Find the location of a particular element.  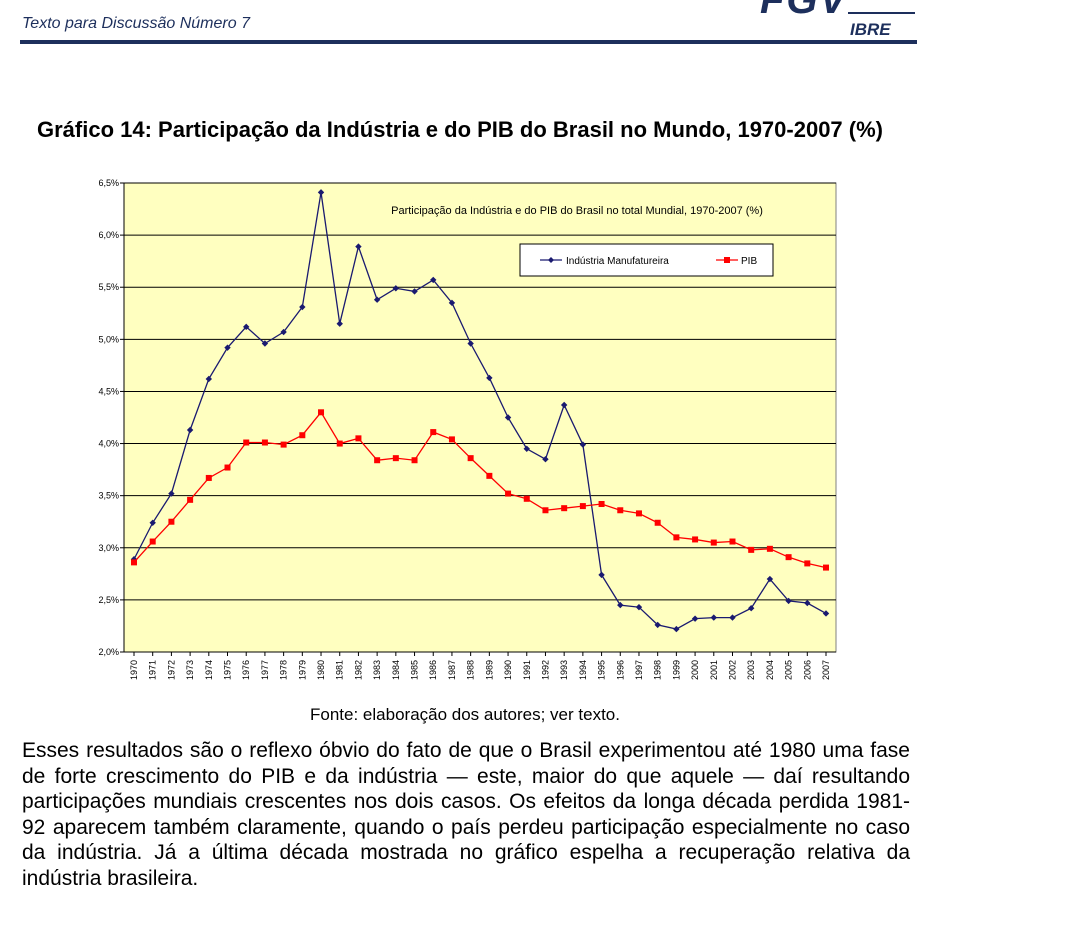

x-tick-label: 2002 is located at coordinates (732, 670).